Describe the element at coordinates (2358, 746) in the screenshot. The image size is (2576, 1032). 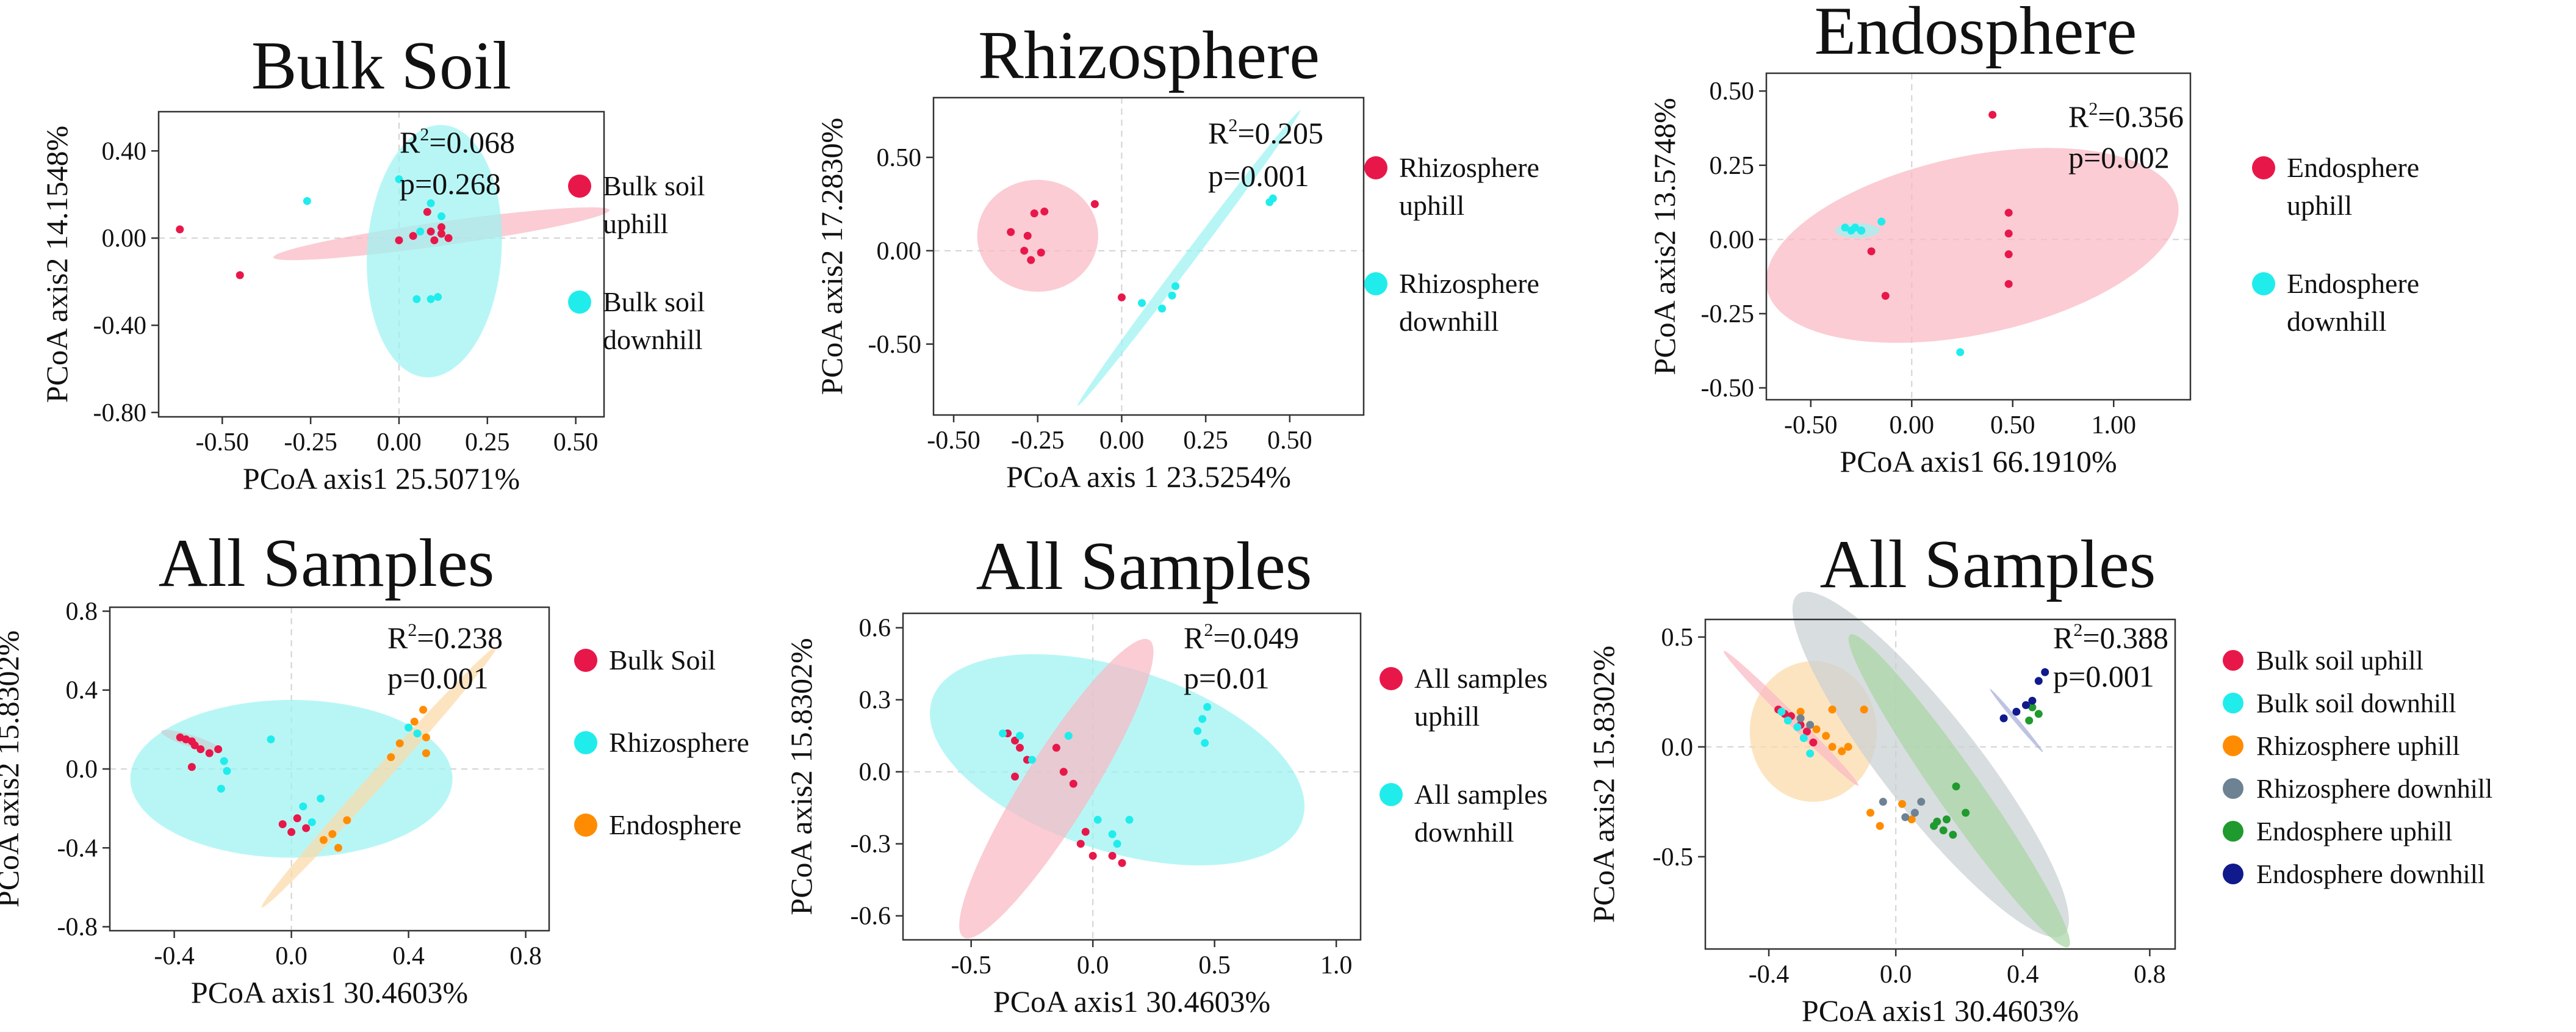
I see `legend-label: Rhizosphere uphill` at that location.